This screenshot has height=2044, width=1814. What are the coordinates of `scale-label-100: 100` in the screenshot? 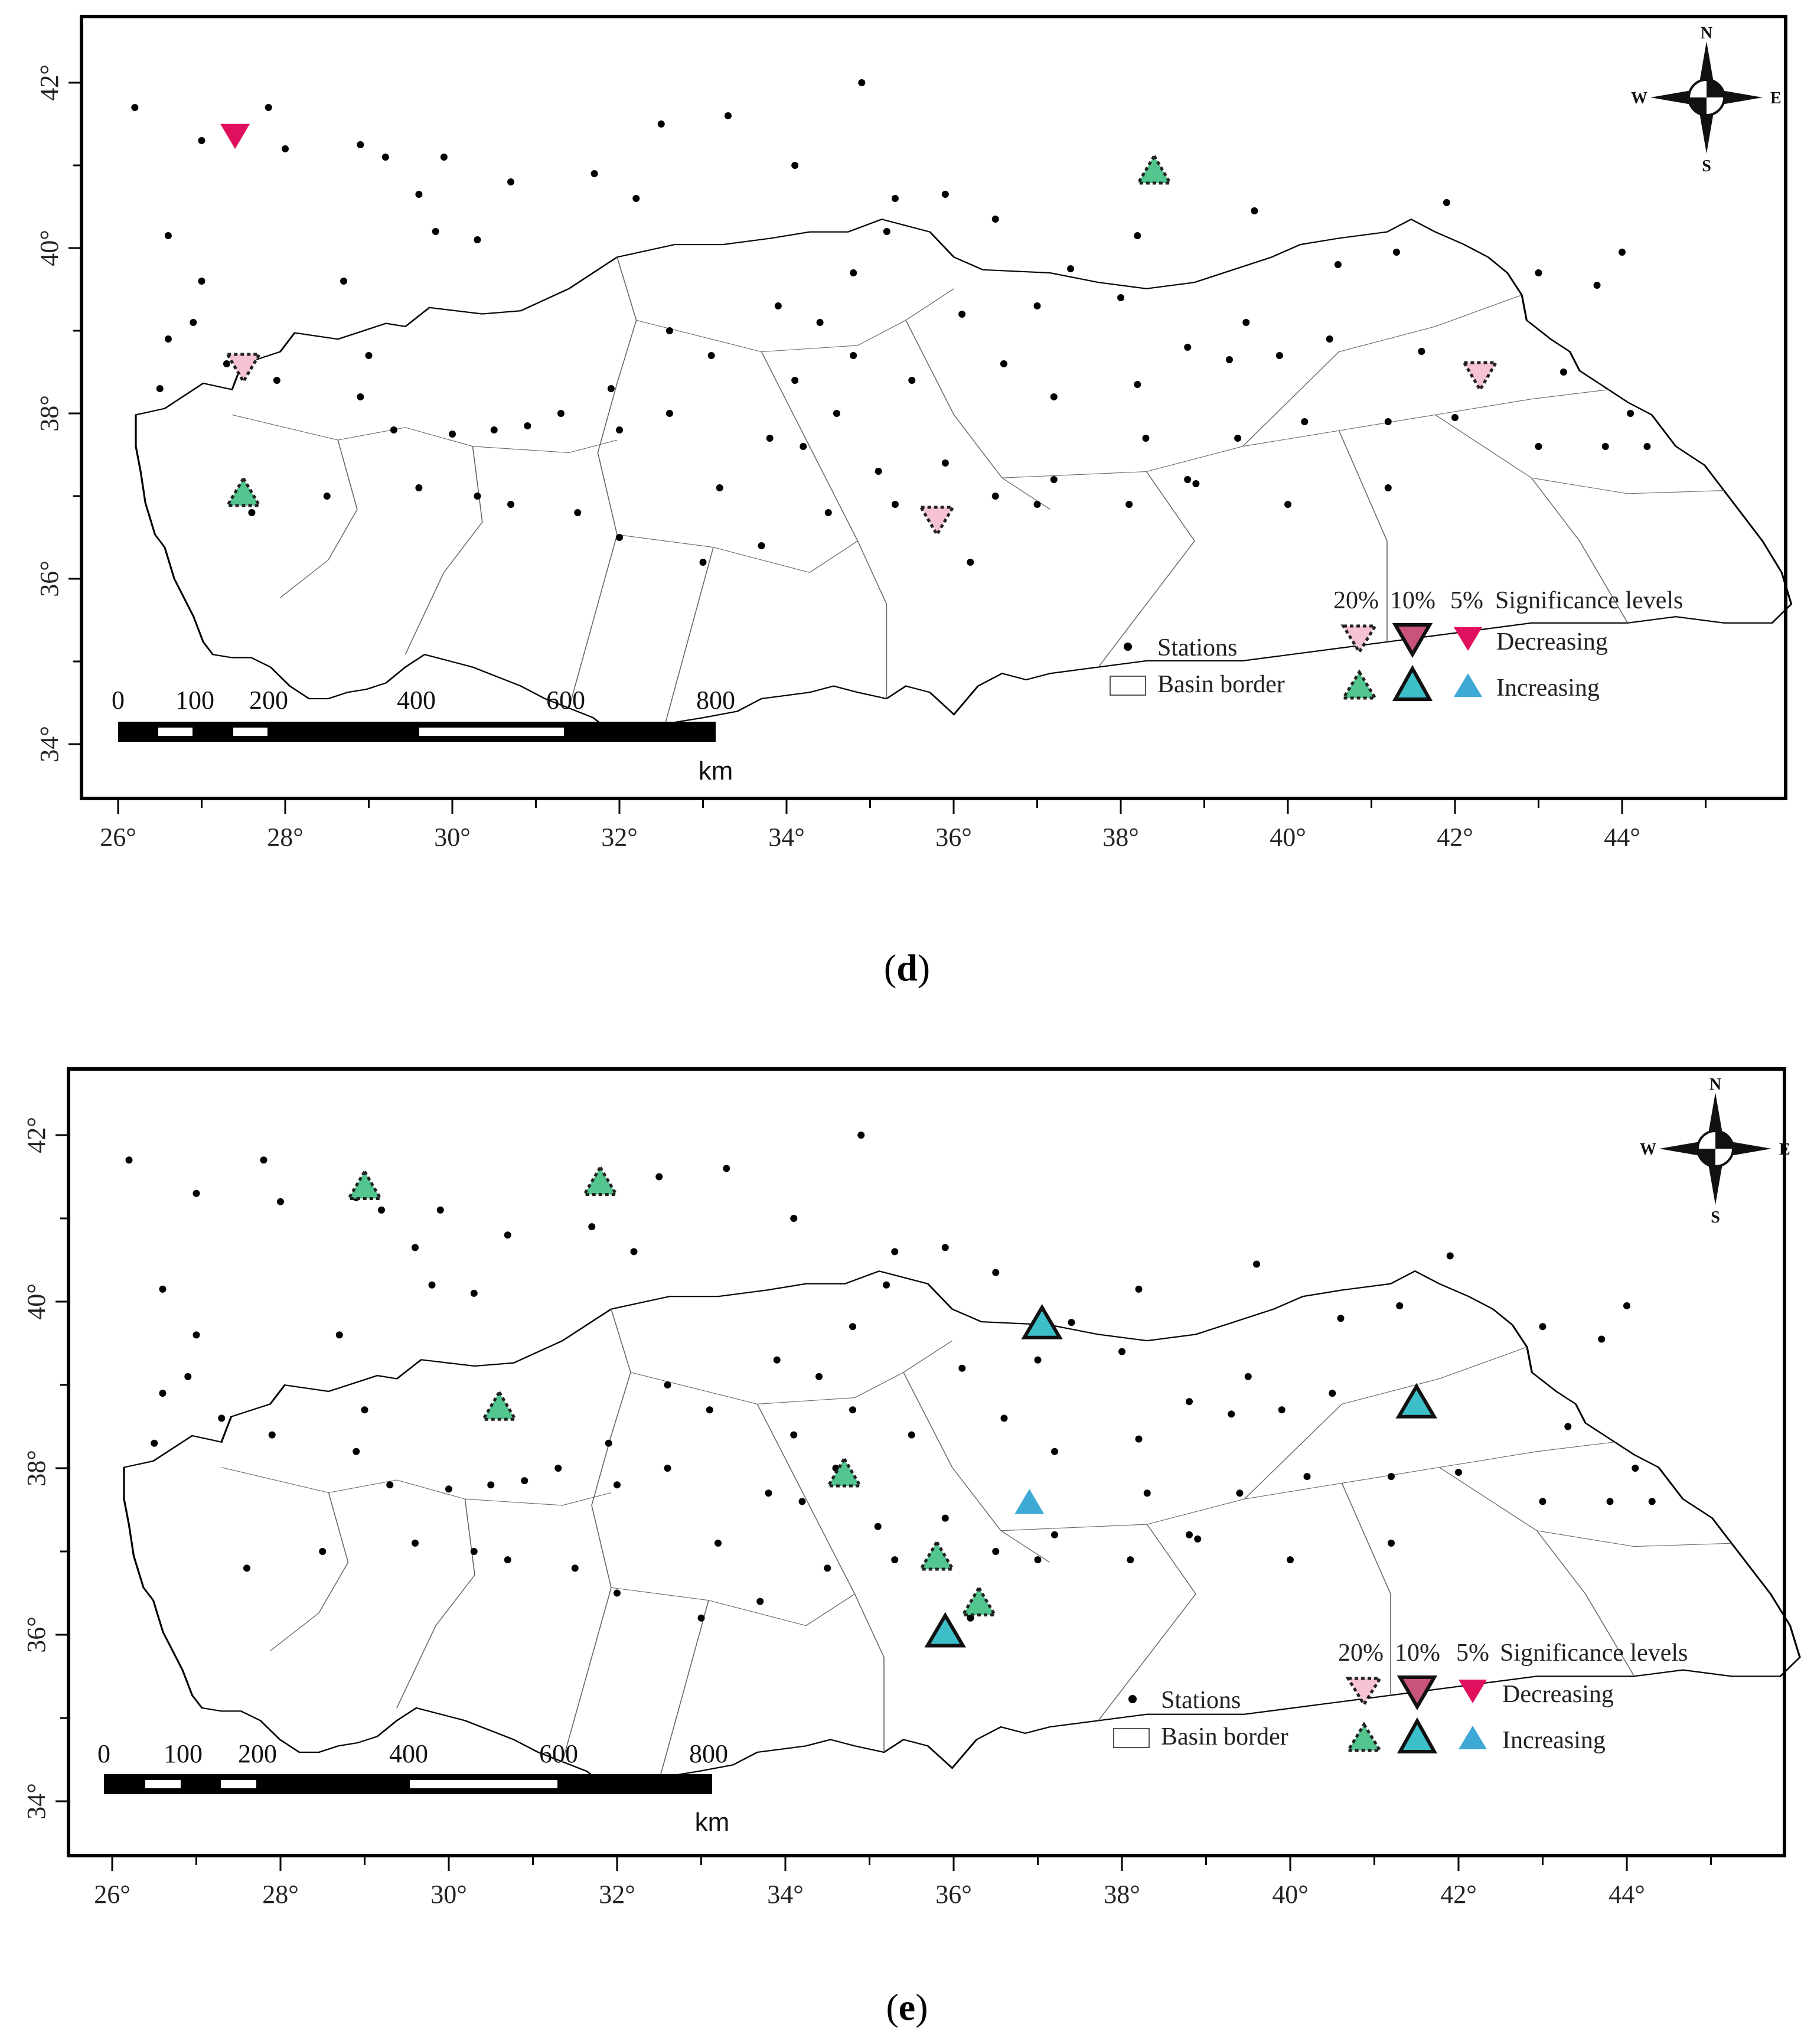 It's located at (183, 1753).